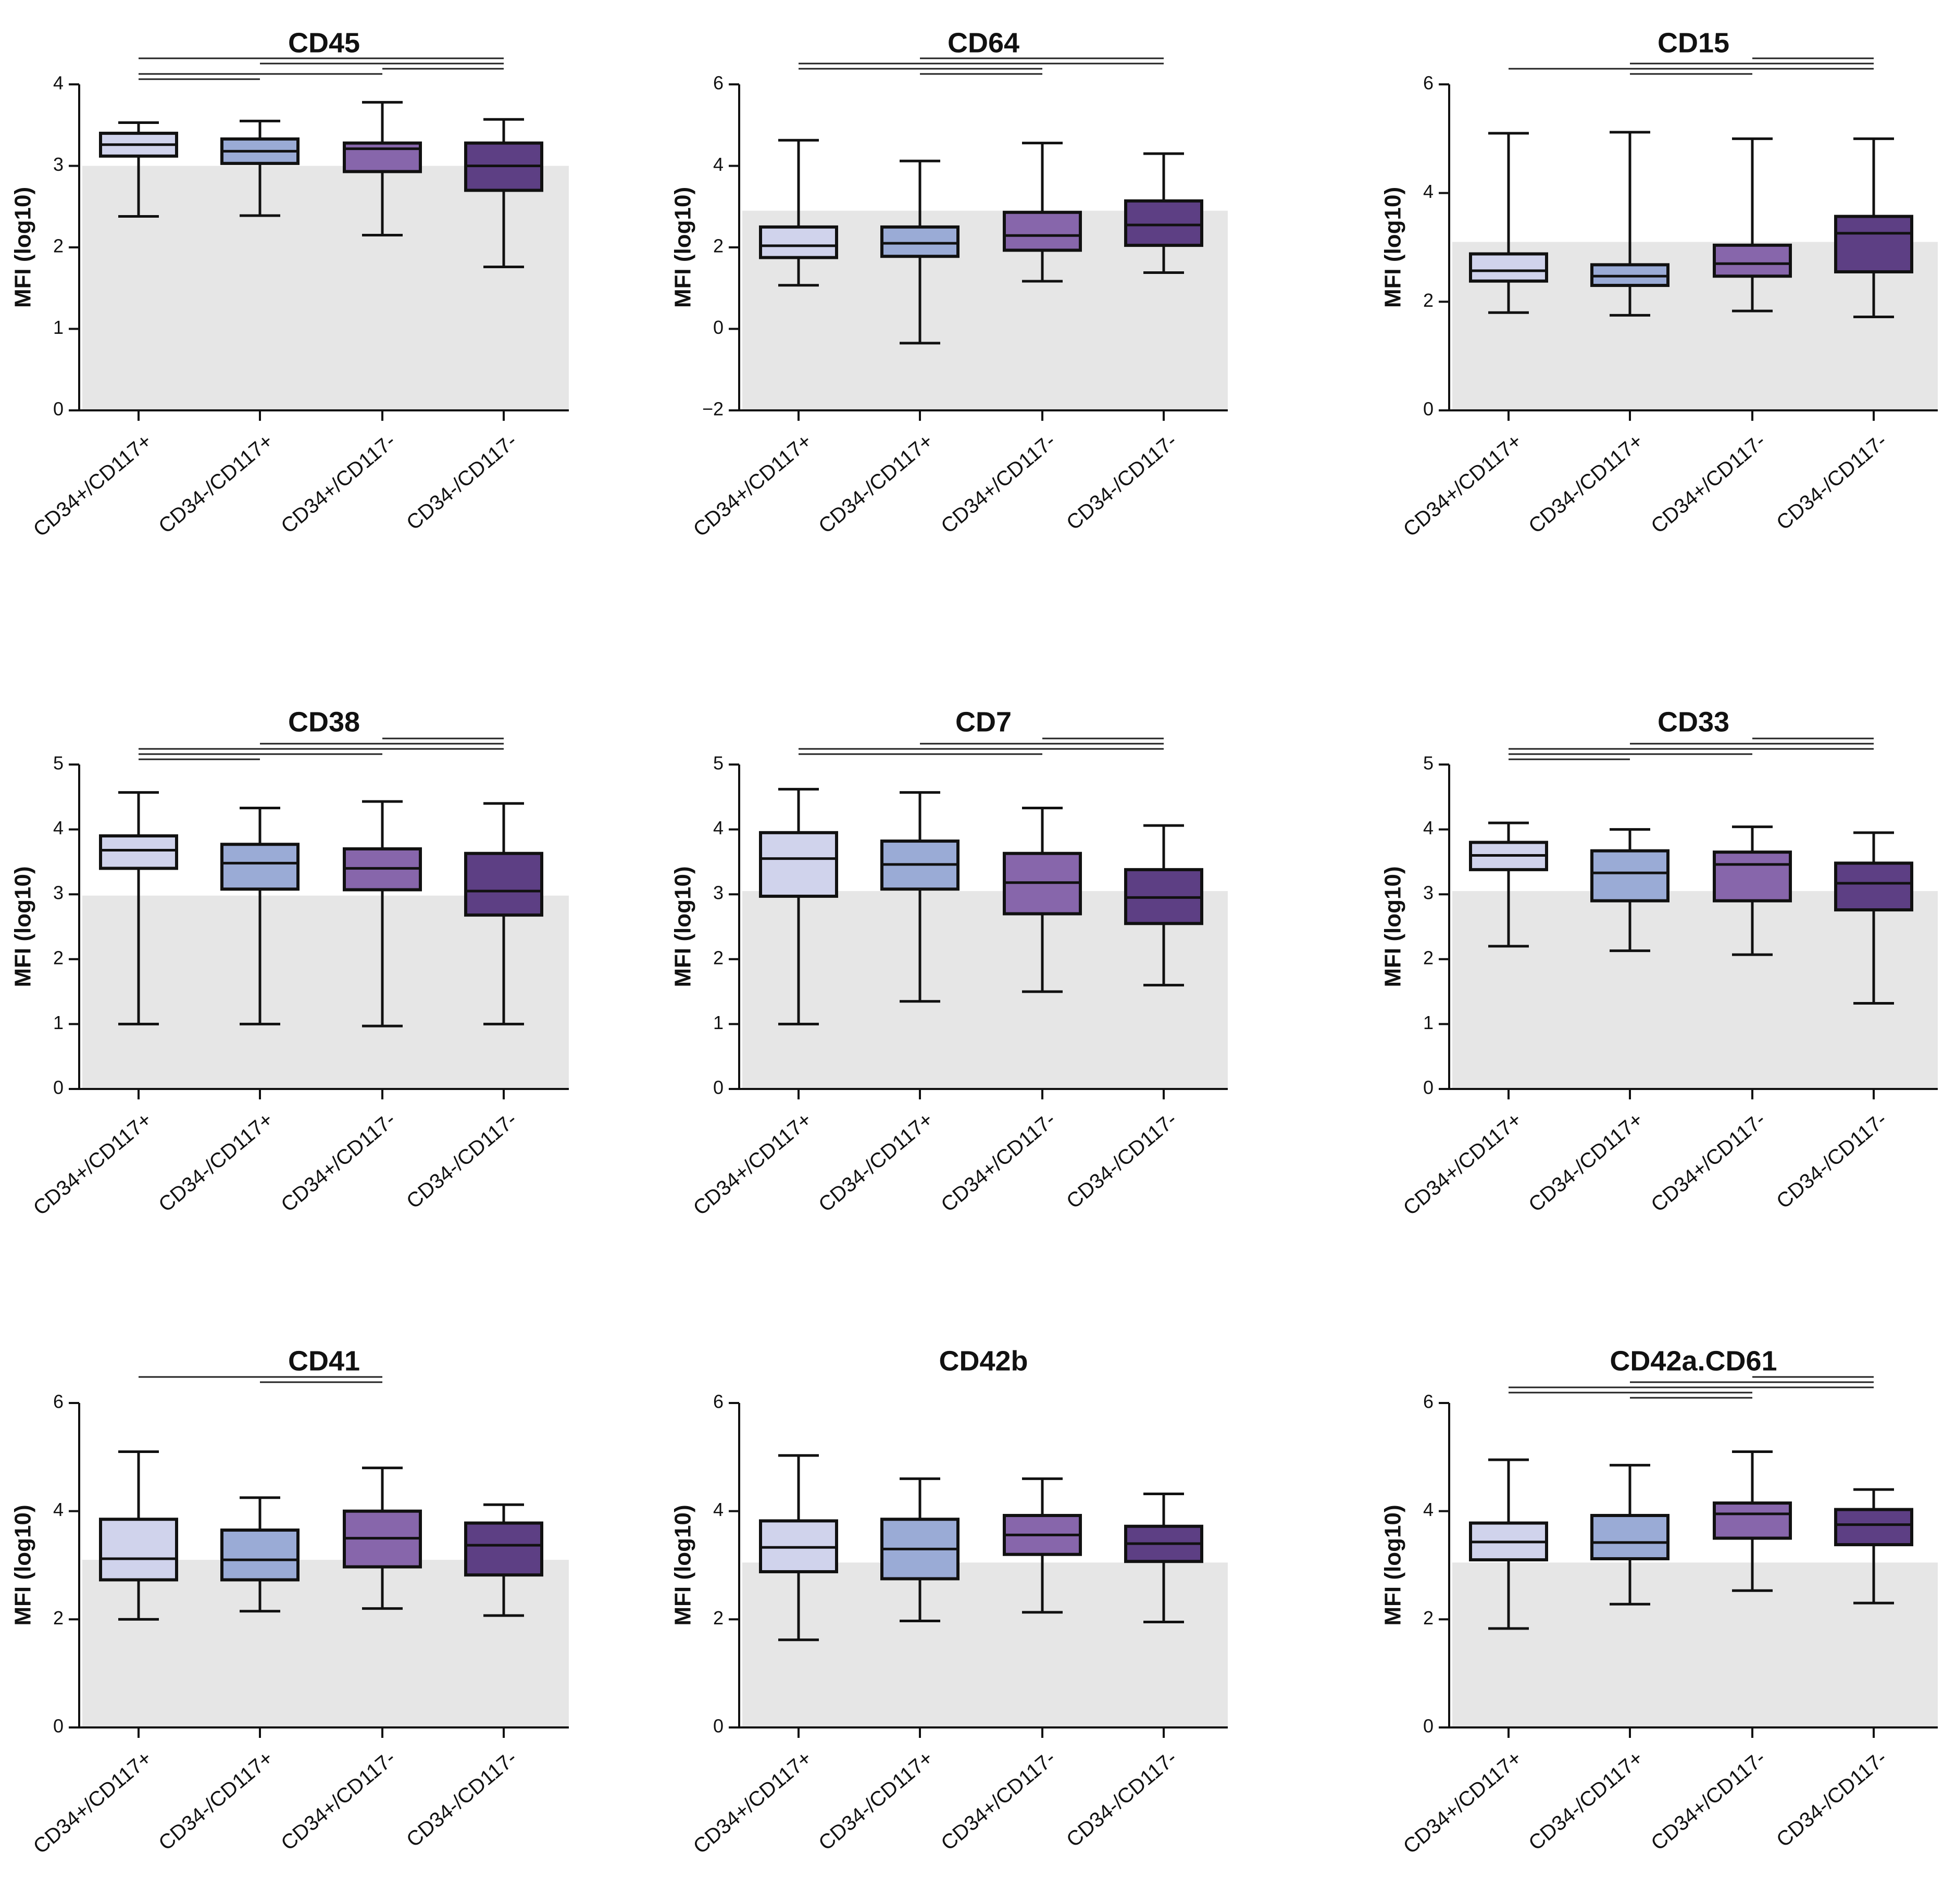 The height and width of the screenshot is (1904, 1956). I want to click on chart-title: CD42a.CD61, so click(1693, 1360).